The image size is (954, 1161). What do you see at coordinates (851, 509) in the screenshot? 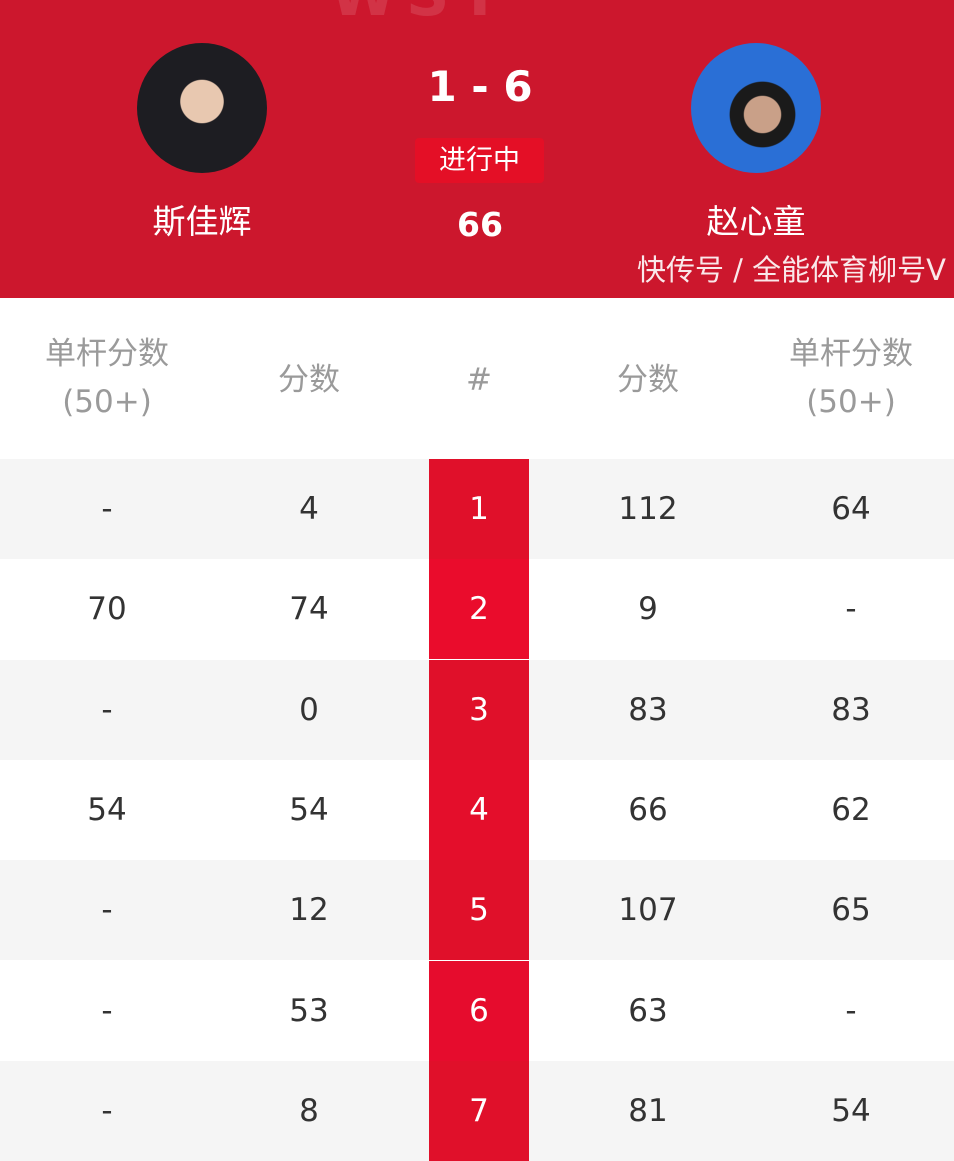
I see `cell-p2-break: 64` at bounding box center [851, 509].